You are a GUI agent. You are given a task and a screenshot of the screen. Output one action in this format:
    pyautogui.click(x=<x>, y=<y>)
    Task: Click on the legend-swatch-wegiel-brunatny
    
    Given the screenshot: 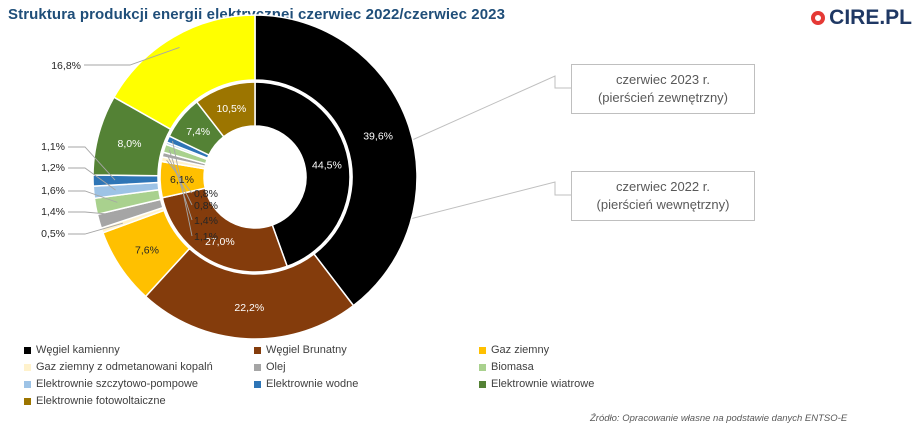 What is the action you would take?
    pyautogui.click(x=257, y=350)
    